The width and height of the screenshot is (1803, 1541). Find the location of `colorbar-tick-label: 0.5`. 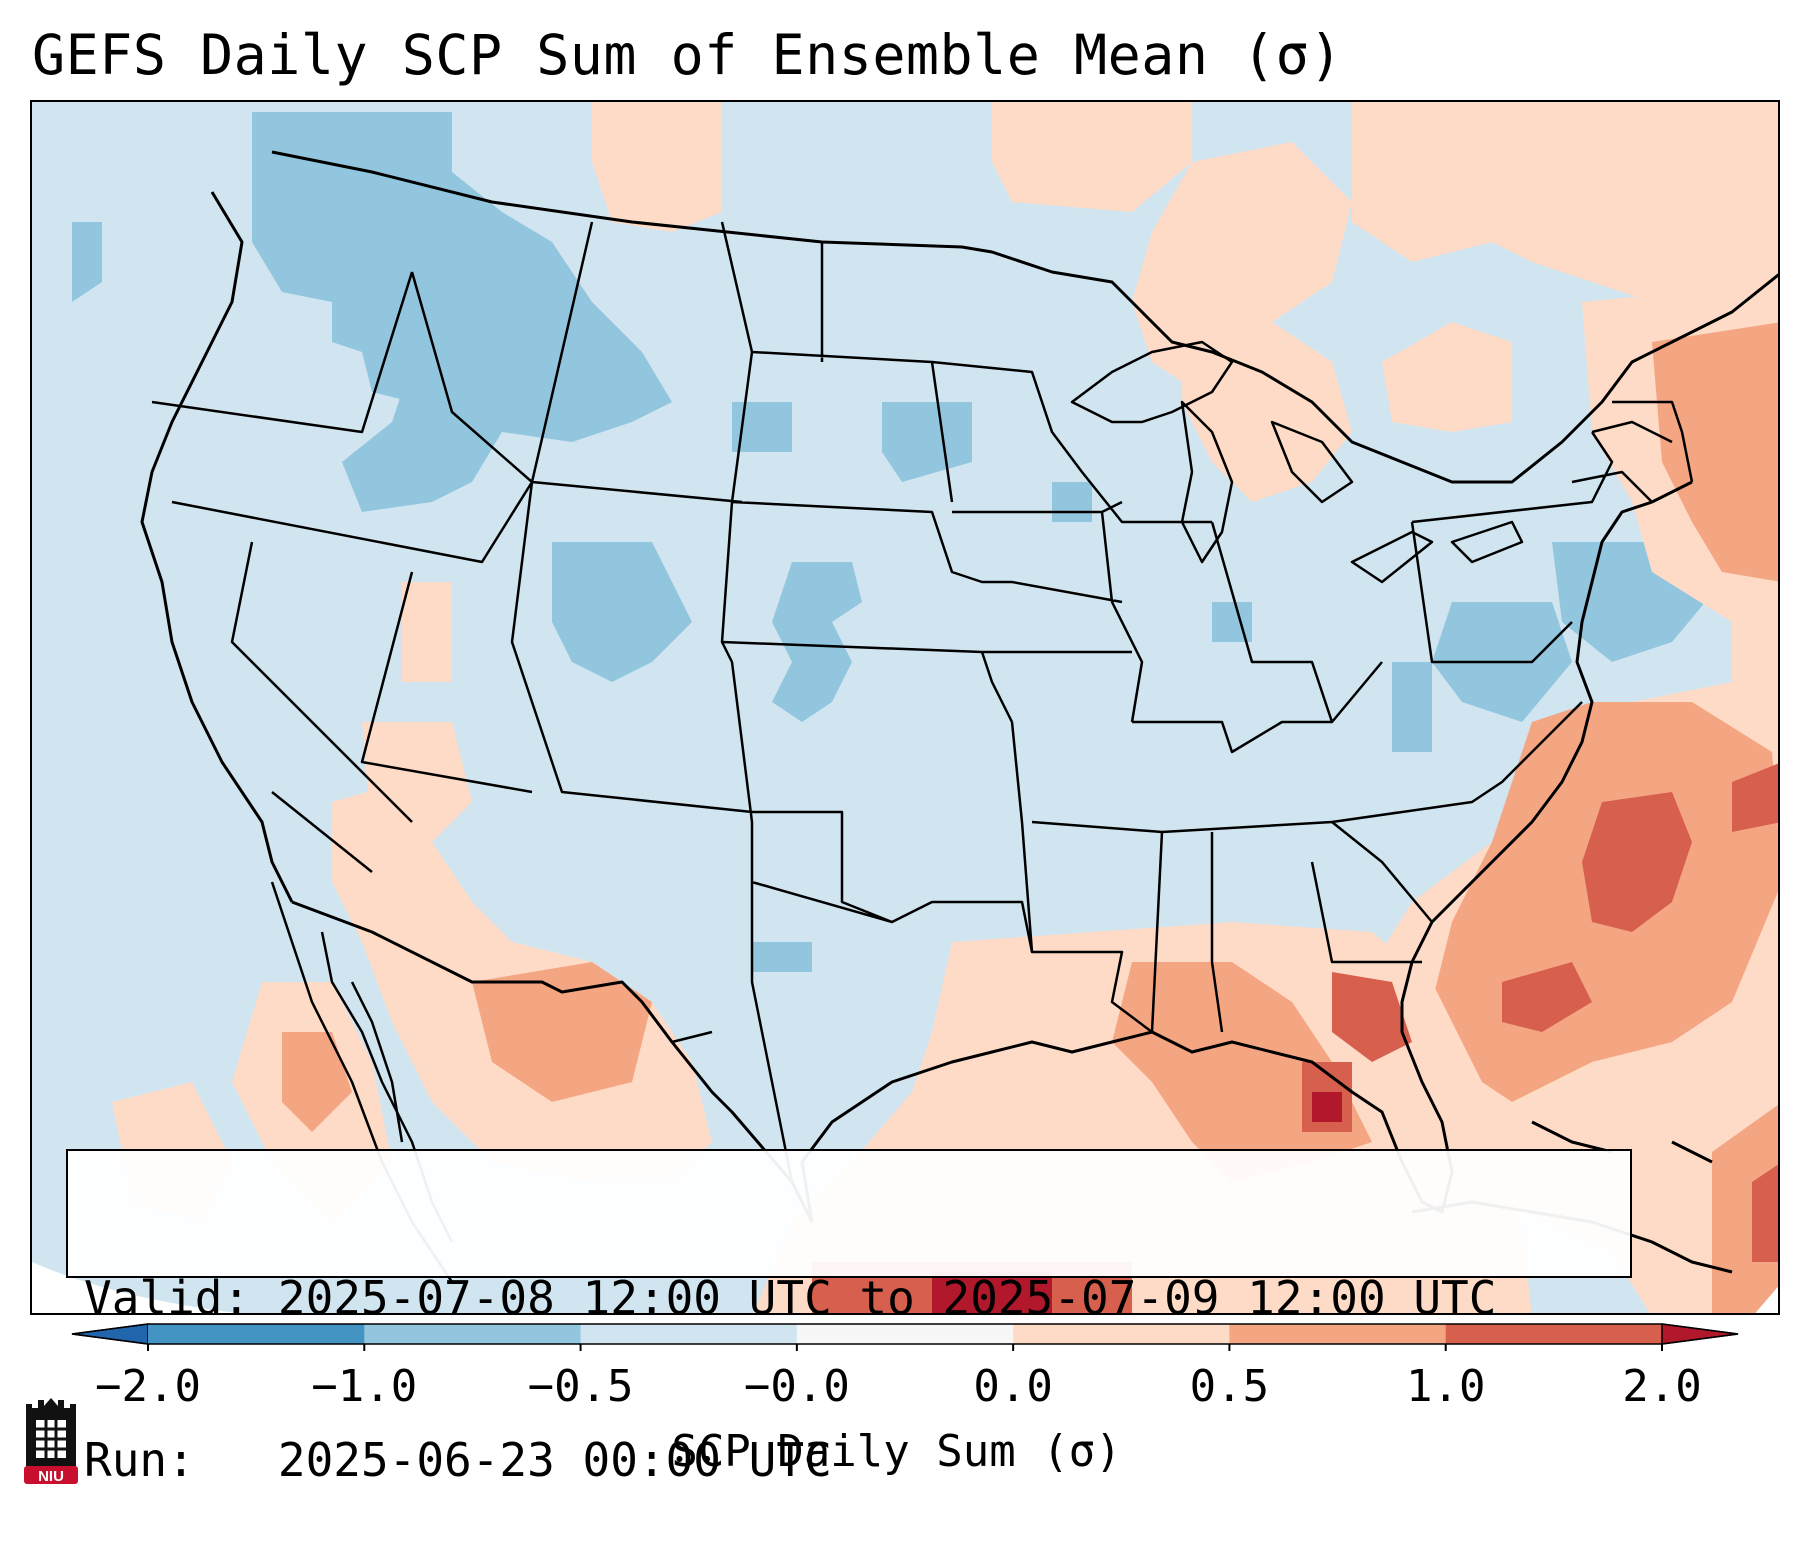

colorbar-tick-label: 0.5 is located at coordinates (1229, 1386).